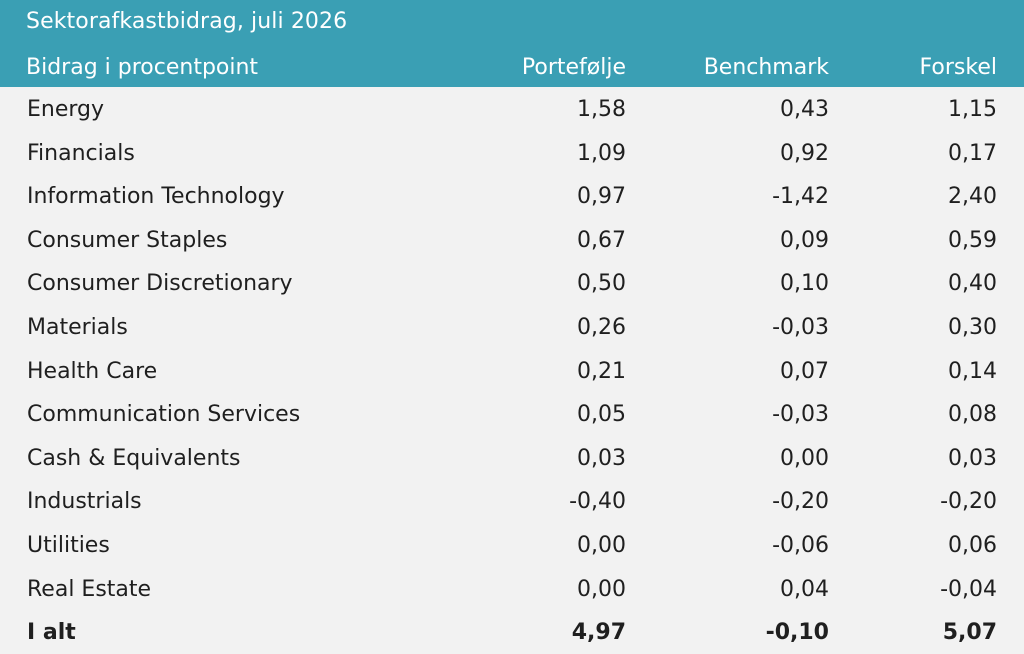  Describe the element at coordinates (134, 458) in the screenshot. I see `row-label: Cash & Equivalents` at that location.